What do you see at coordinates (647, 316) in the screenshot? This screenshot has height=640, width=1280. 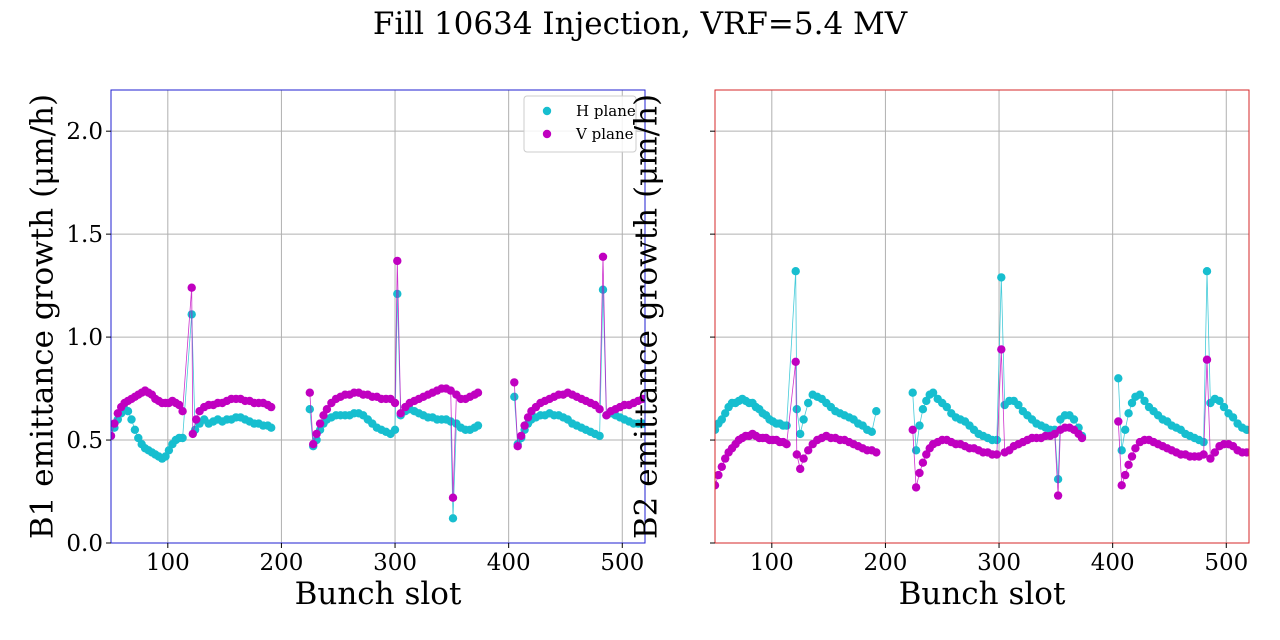 I see `y-axis-label: B2 emittance growth (μm/h)` at bounding box center [647, 316].